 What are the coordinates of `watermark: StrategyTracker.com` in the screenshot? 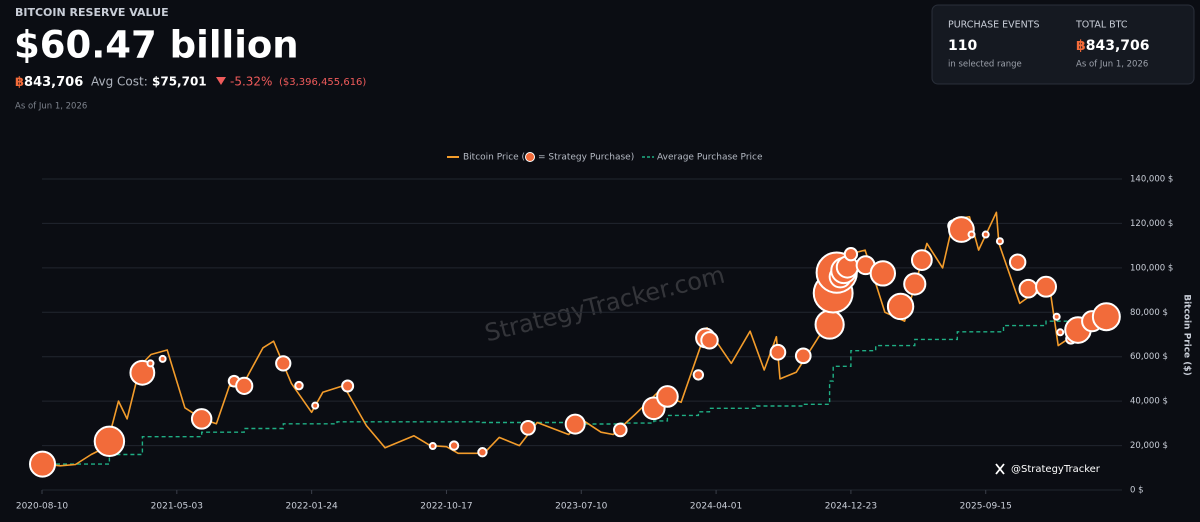 It's located at (605, 304).